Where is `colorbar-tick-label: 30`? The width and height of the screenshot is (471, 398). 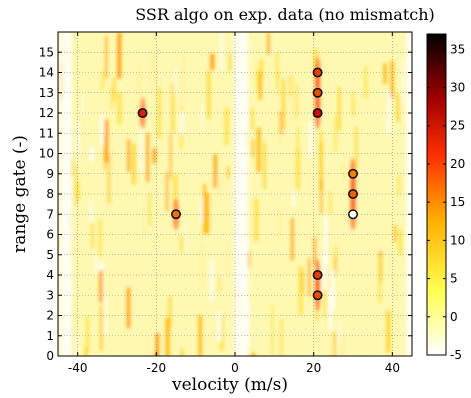 colorbar-tick-label: 30 is located at coordinates (457, 88).